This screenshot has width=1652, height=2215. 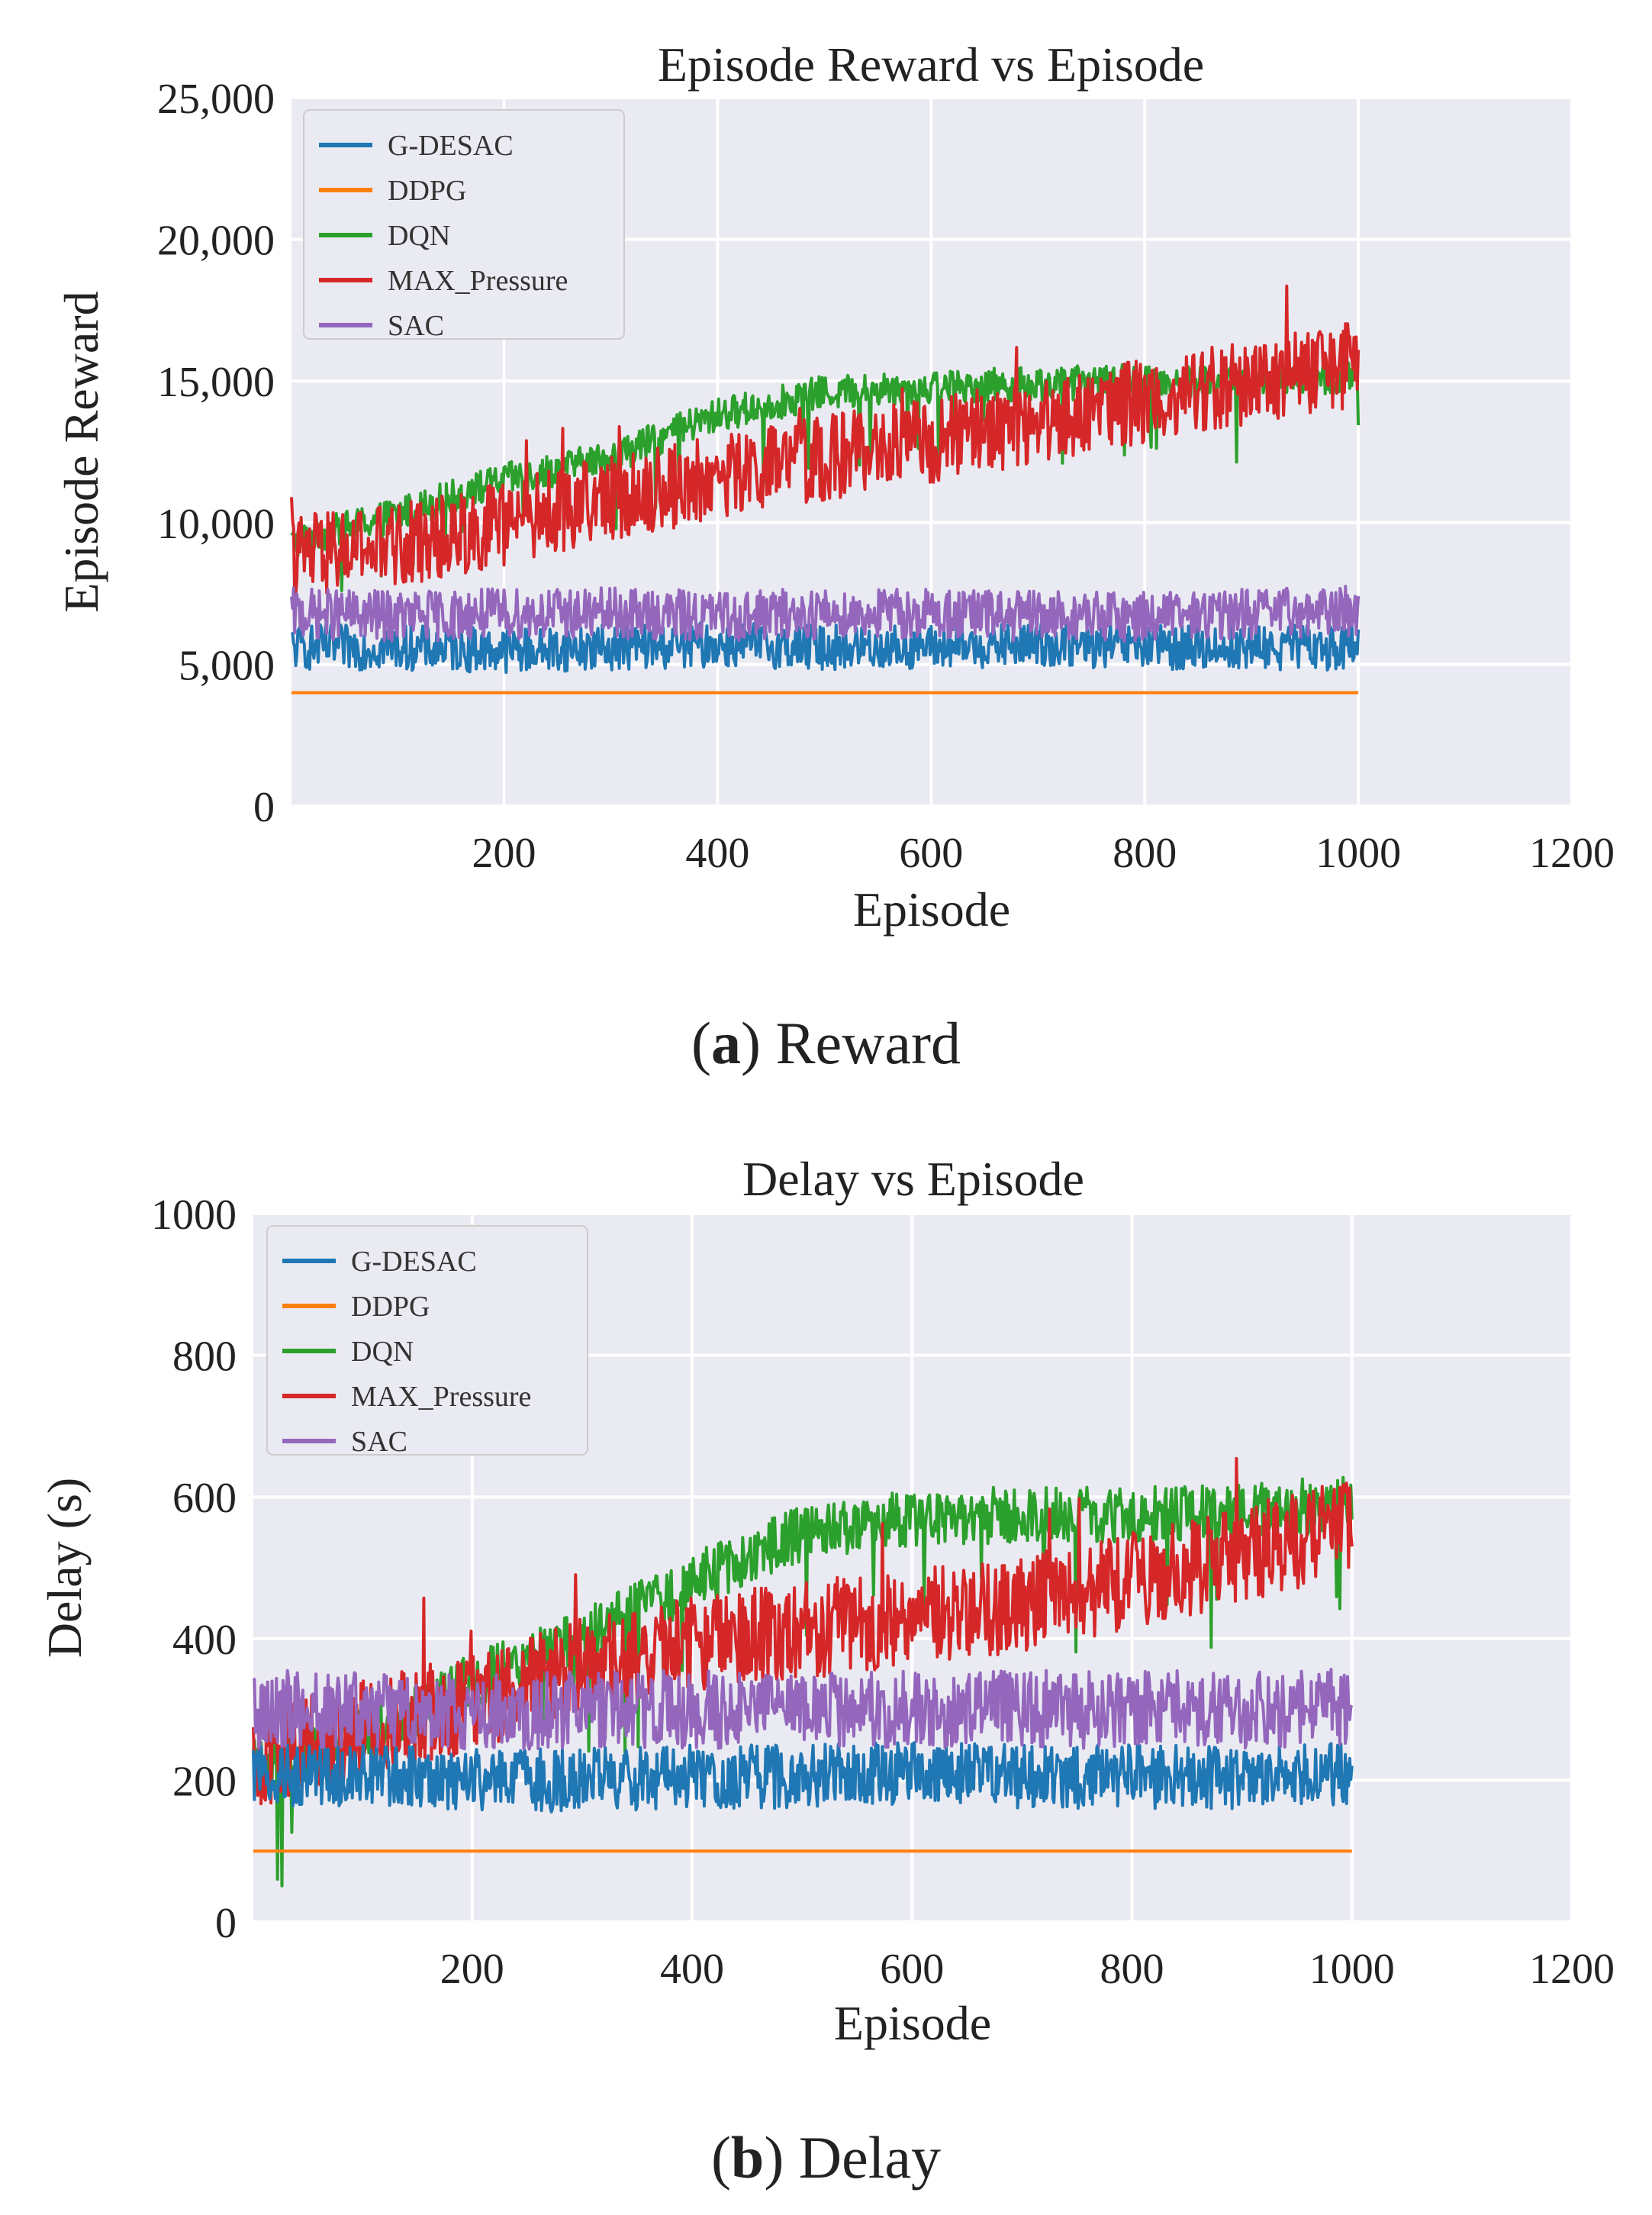 I want to click on delay-legend-label: MAX_Pressure, so click(x=441, y=1397).